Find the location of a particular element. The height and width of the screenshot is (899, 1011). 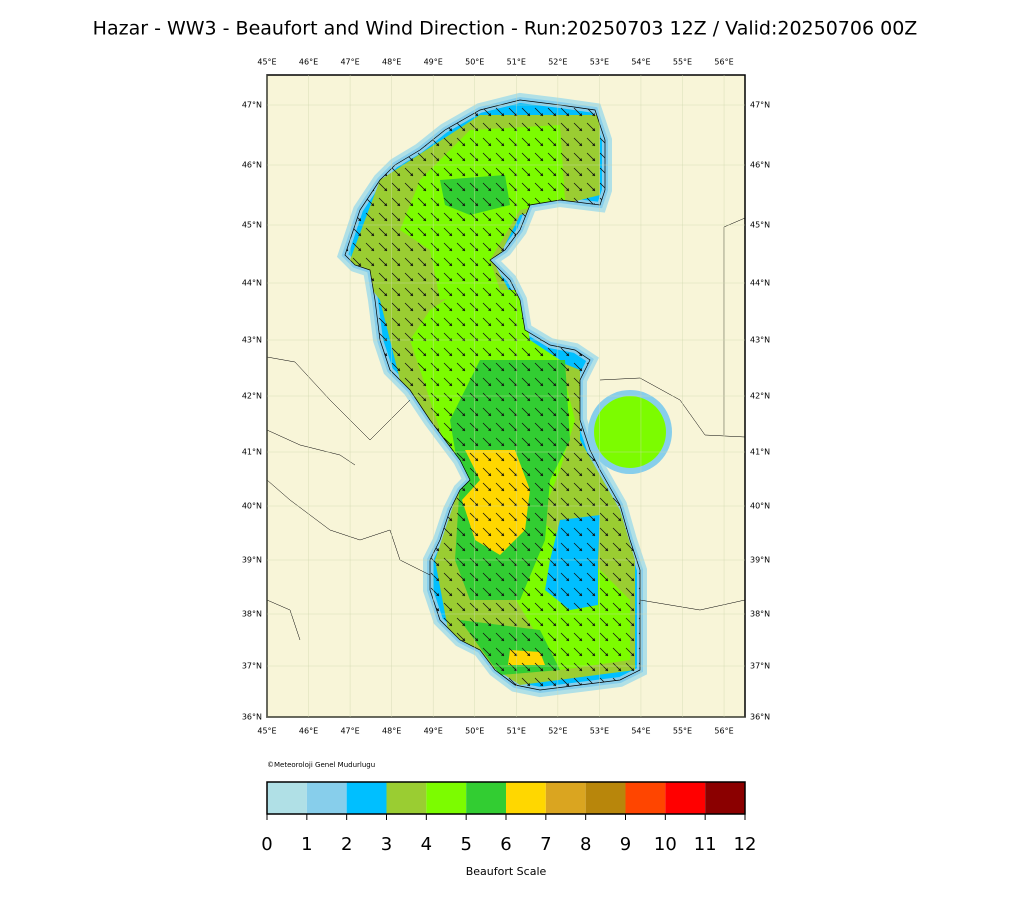

colorbar-tick-label: 8 is located at coordinates (585, 844).